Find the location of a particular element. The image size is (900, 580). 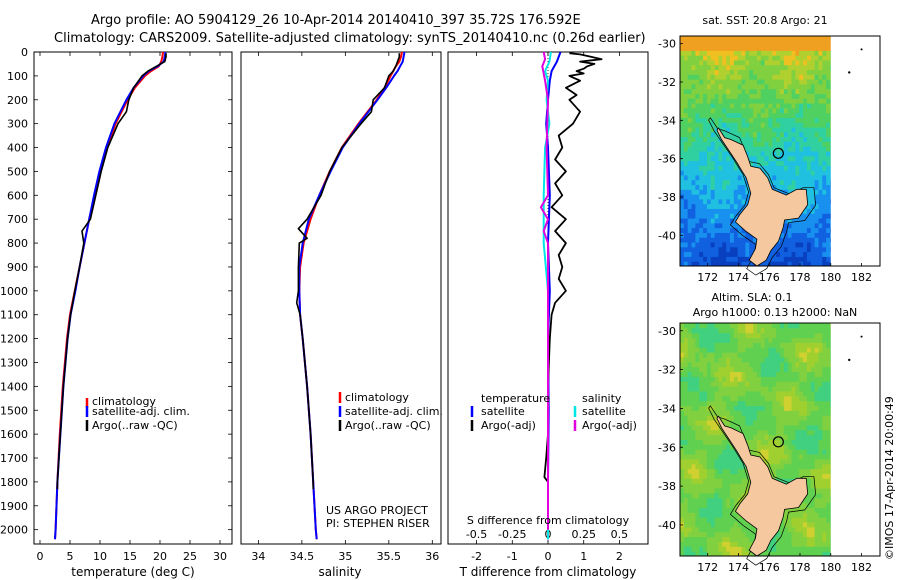

x-tick-label: 1 is located at coordinates (583, 556).